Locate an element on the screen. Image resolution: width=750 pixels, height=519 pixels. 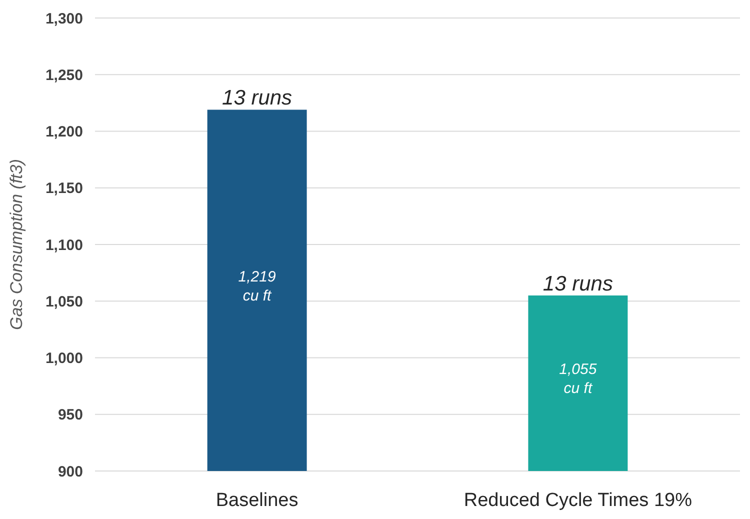
x-tick-label: Baselines is located at coordinates (257, 500).